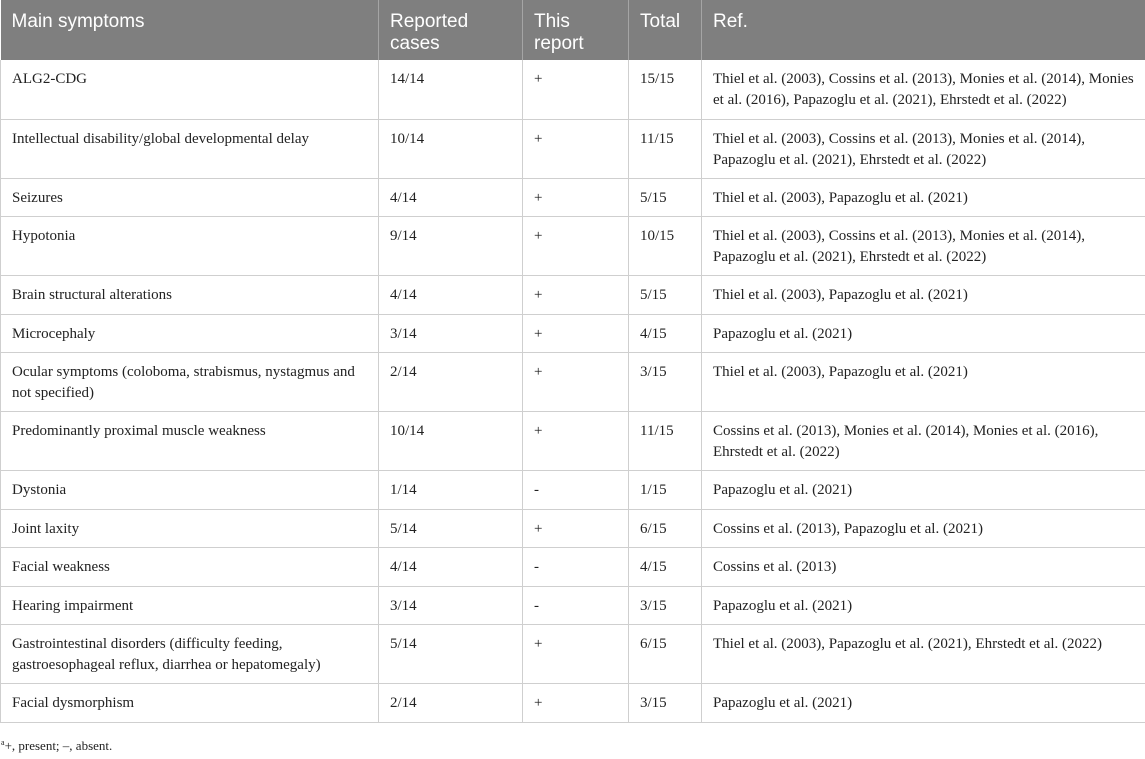 The height and width of the screenshot is (759, 1145). I want to click on reported-cases-cell: 14/14, so click(450, 90).